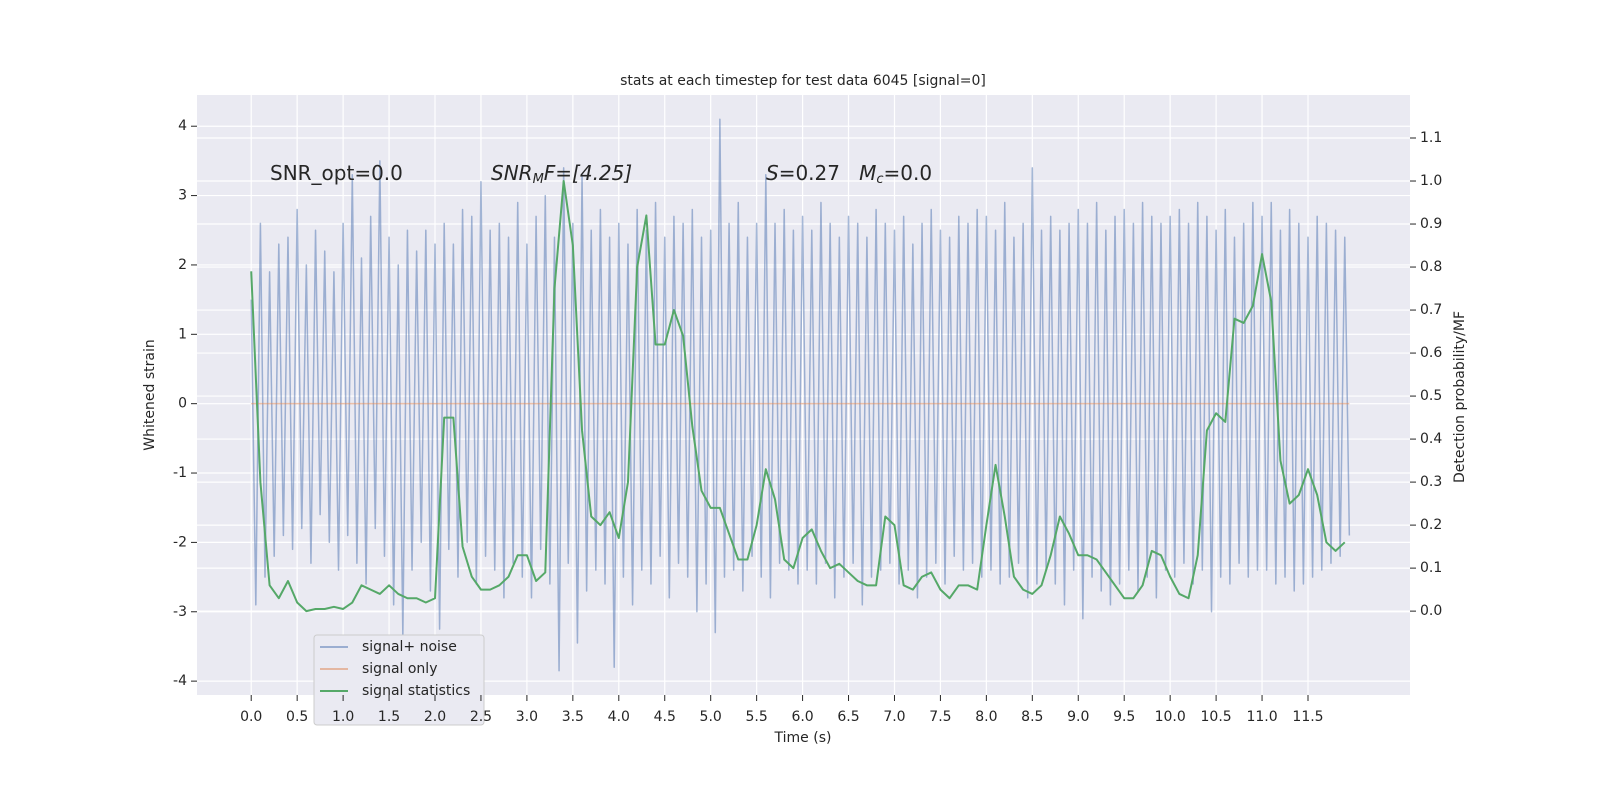  What do you see at coordinates (416, 691) in the screenshot?
I see `legend-label: signal statistics` at bounding box center [416, 691].